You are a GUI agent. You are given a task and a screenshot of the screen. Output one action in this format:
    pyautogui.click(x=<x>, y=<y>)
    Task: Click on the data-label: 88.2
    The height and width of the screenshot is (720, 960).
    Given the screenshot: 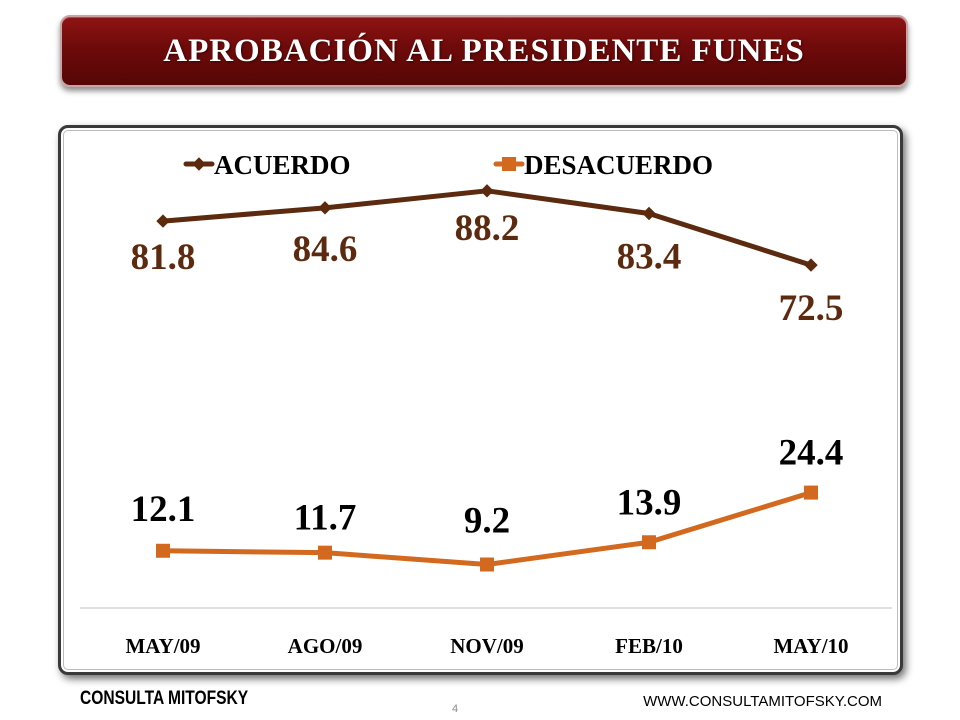 What is the action you would take?
    pyautogui.click(x=487, y=228)
    